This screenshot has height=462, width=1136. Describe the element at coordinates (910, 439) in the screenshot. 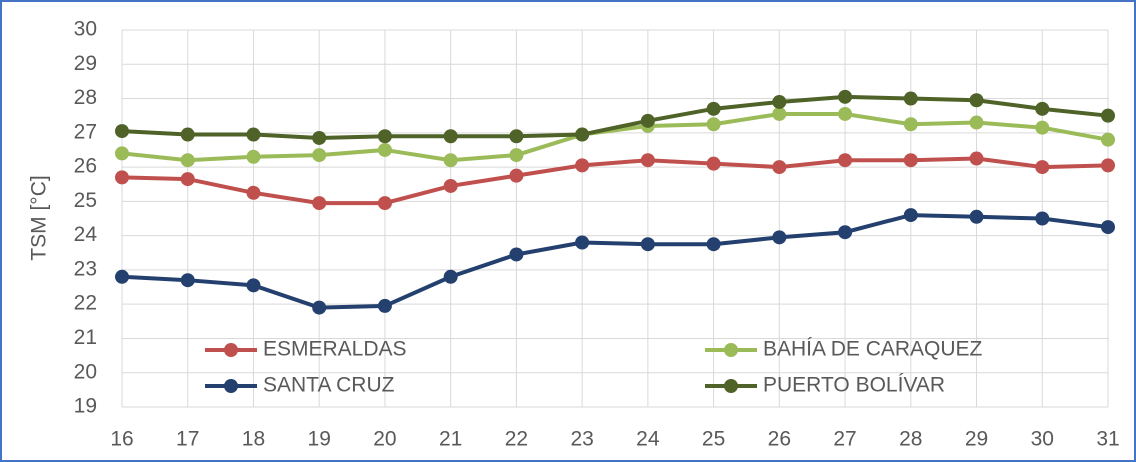

I see `x-tick-label: 28` at that location.